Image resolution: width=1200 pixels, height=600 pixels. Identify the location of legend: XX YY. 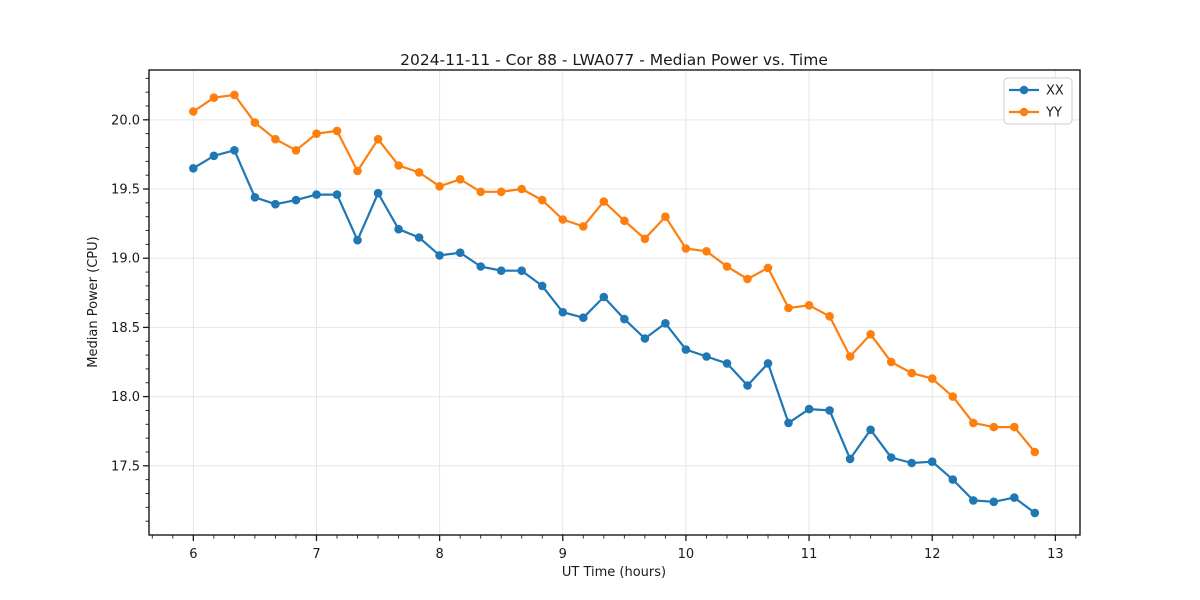
(1038, 101).